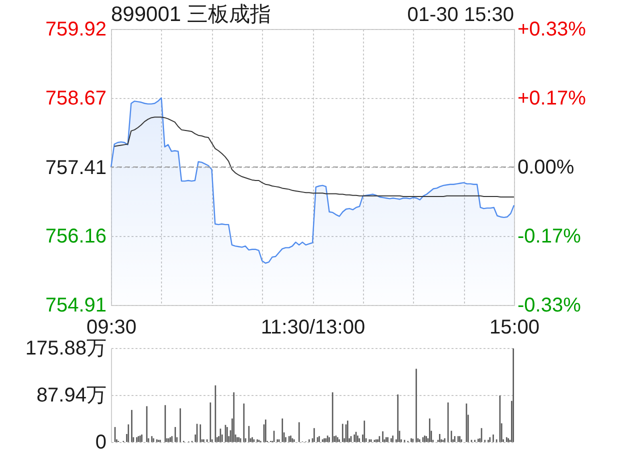 Image resolution: width=620 pixels, height=460 pixels. I want to click on y2-tick-label: +0.17%, so click(552, 99).